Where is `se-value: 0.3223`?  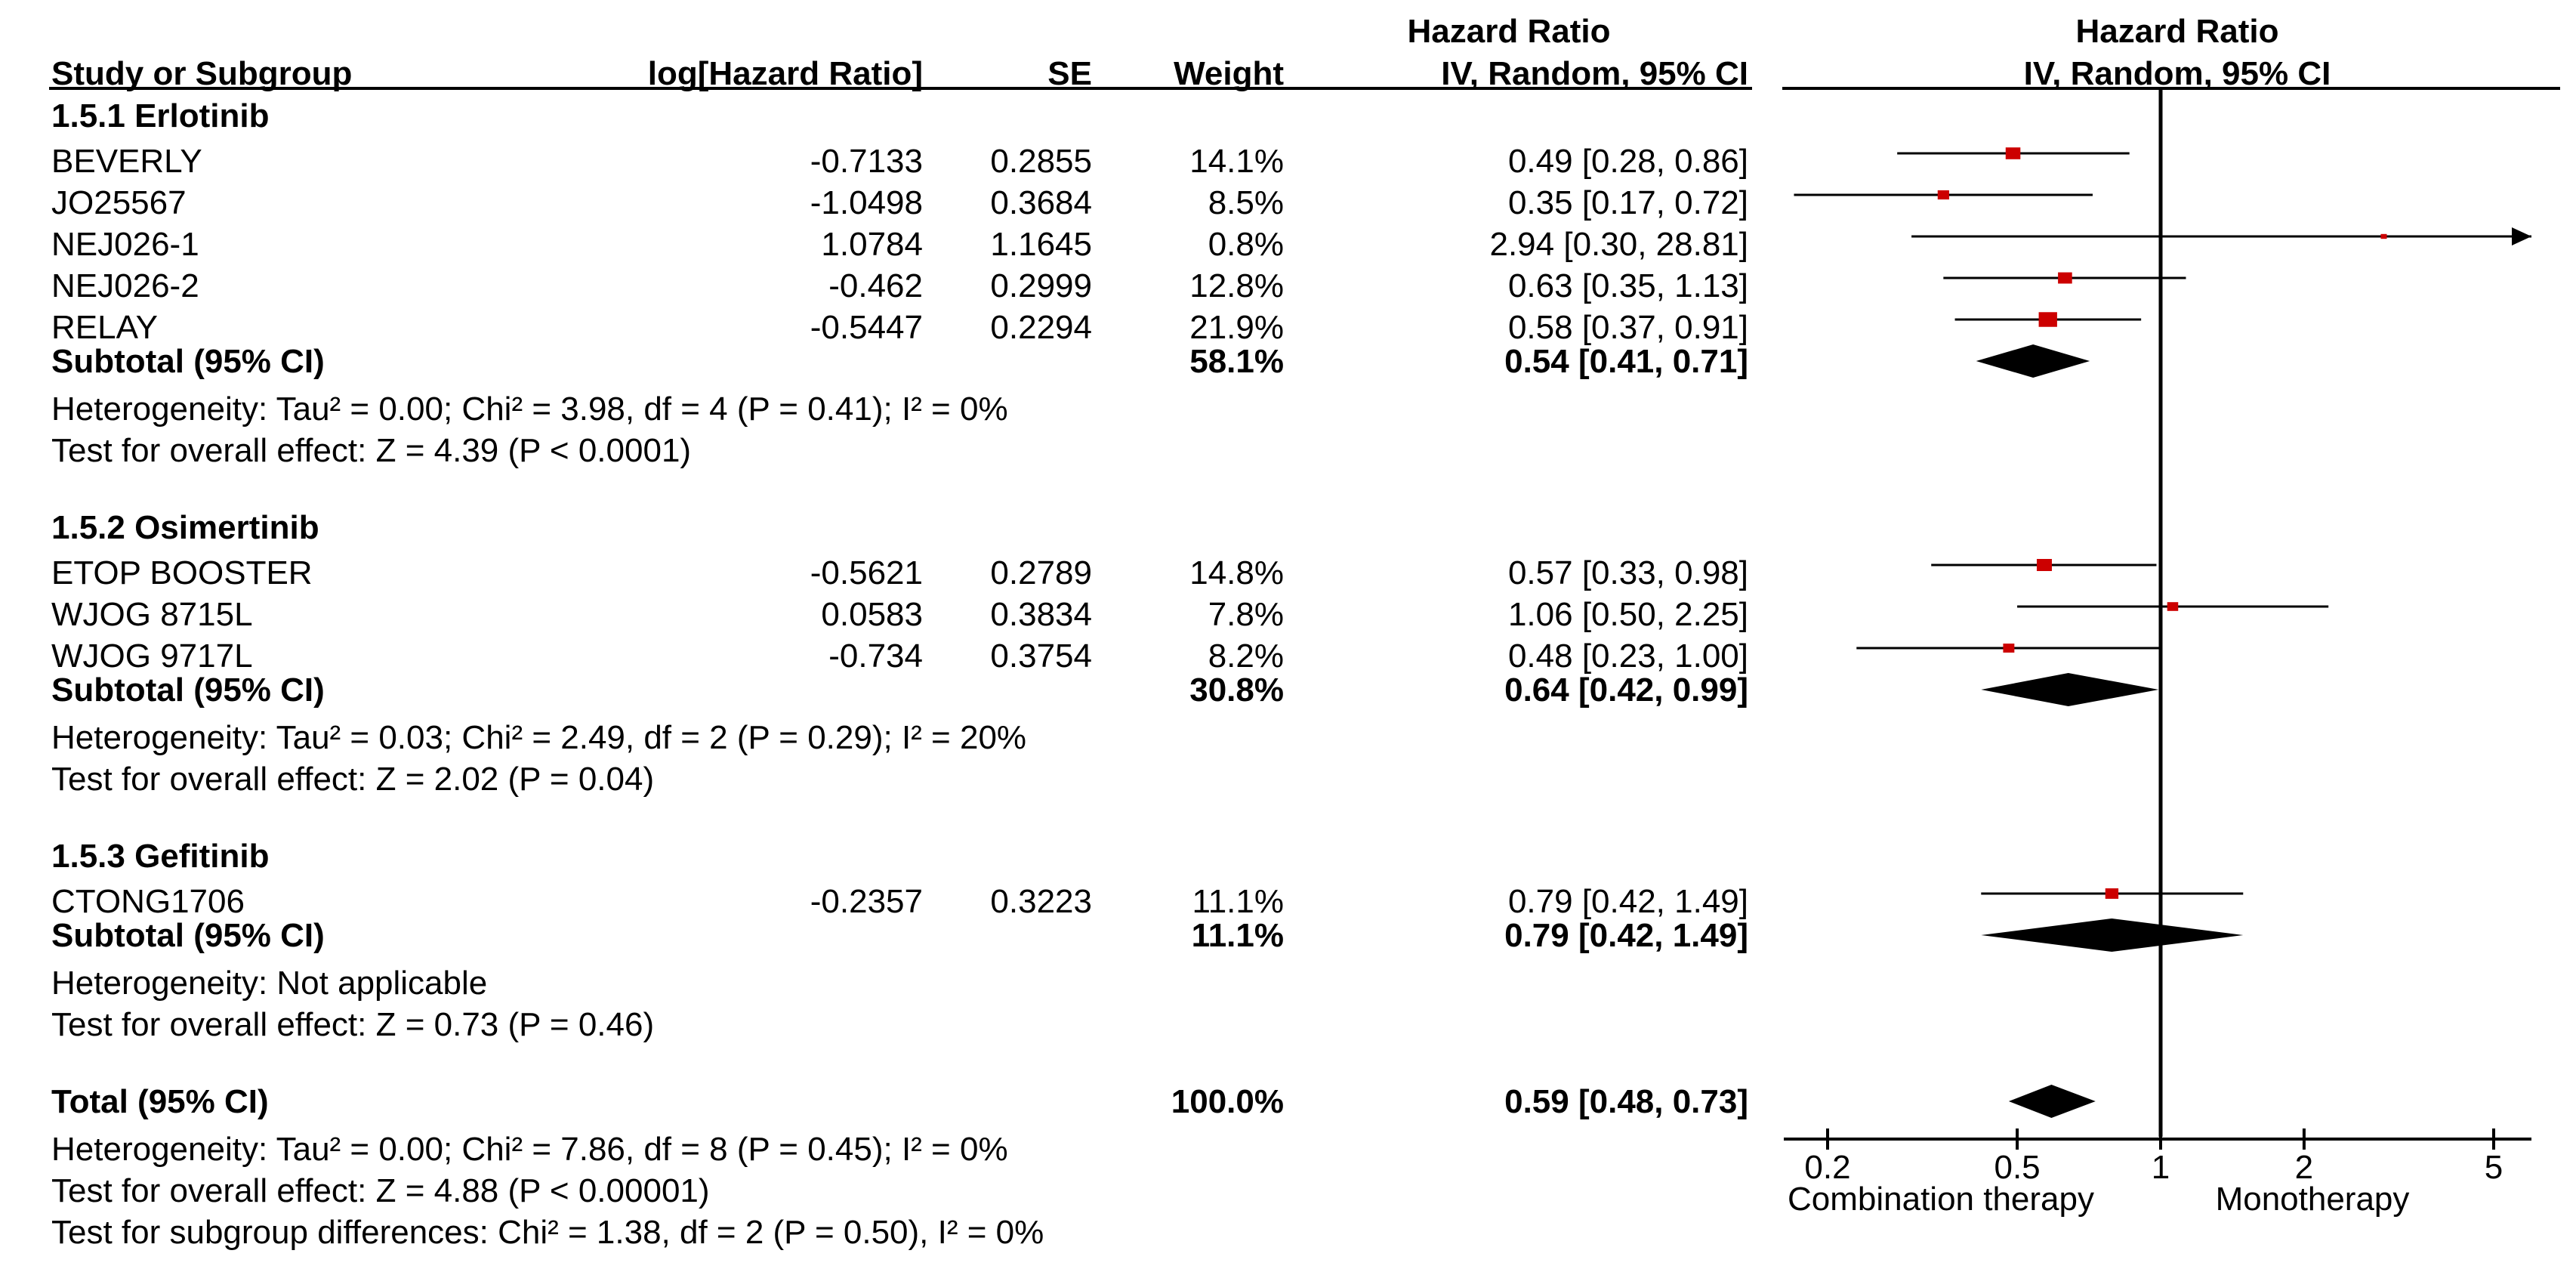 se-value: 0.3223 is located at coordinates (1041, 901).